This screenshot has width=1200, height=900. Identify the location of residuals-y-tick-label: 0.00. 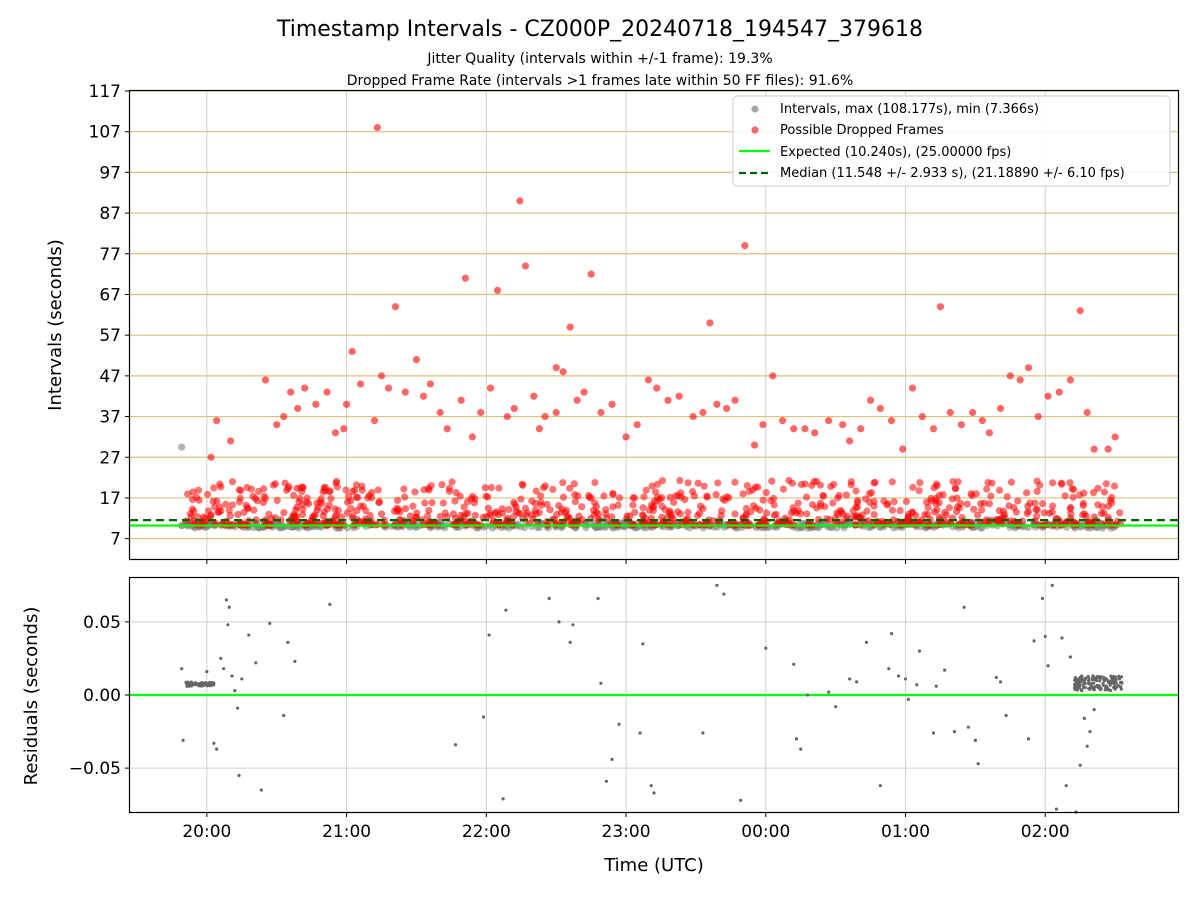
(102, 696).